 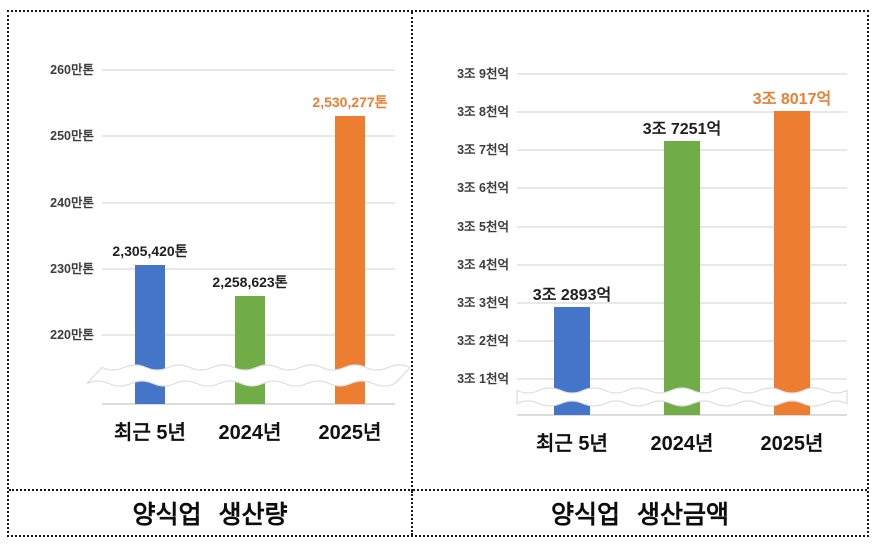 I want to click on y-axis-tick-label: 3조 7천억, so click(x=483, y=150).